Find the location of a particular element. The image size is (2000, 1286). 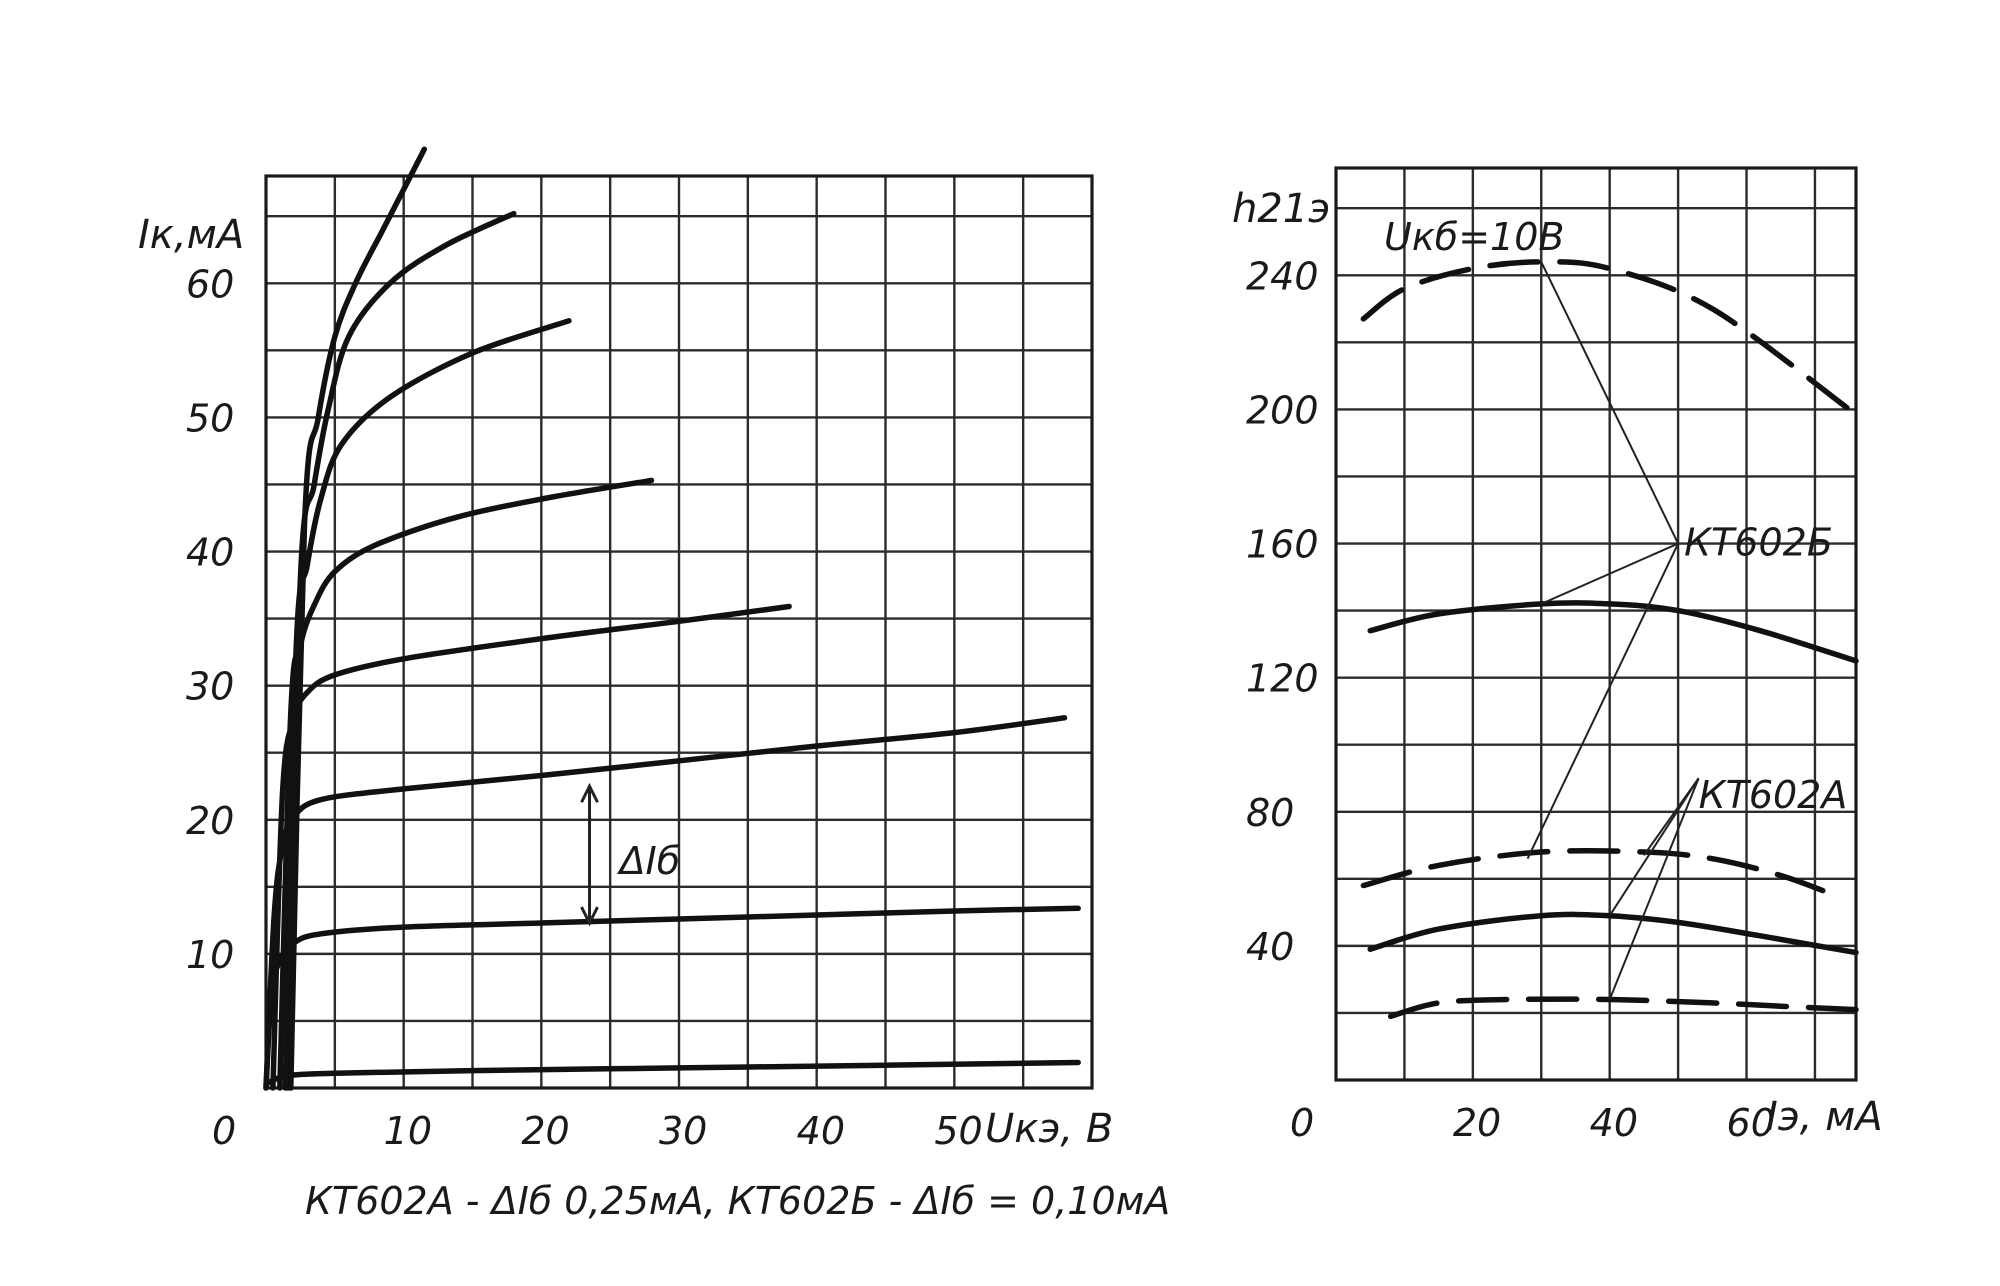

left-x-tick-label: 40 is located at coordinates (821, 1131).